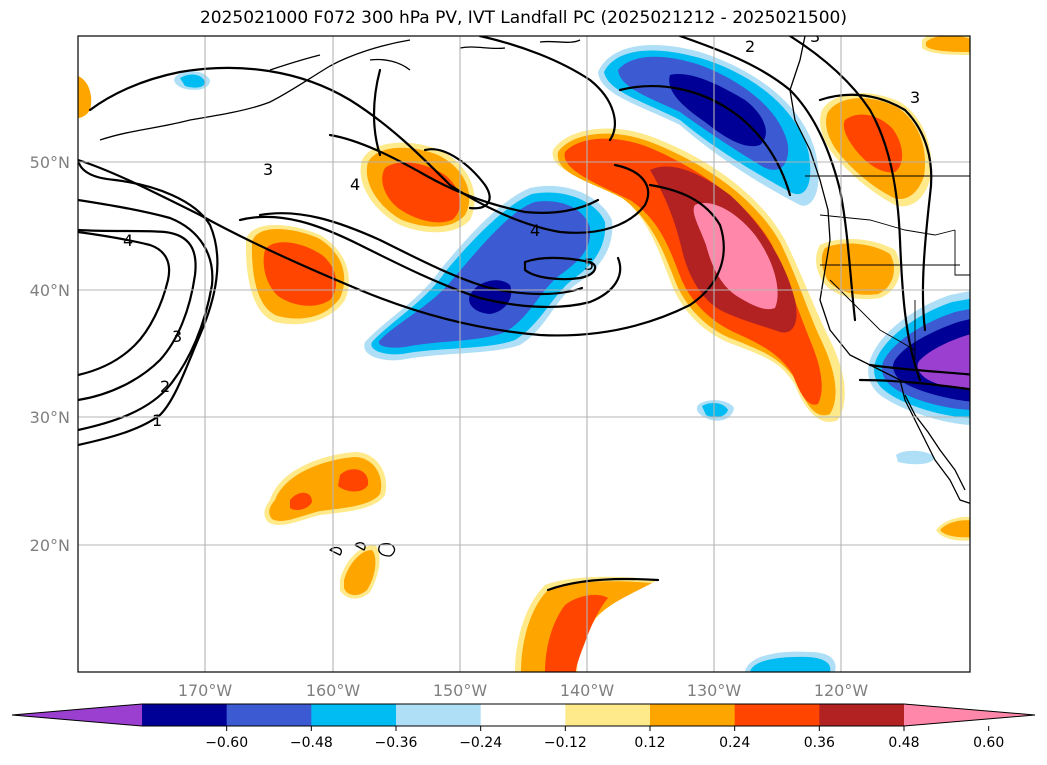 The image size is (1047, 765). What do you see at coordinates (226, 743) in the screenshot?
I see `colorbar-tick-label: −0.60` at bounding box center [226, 743].